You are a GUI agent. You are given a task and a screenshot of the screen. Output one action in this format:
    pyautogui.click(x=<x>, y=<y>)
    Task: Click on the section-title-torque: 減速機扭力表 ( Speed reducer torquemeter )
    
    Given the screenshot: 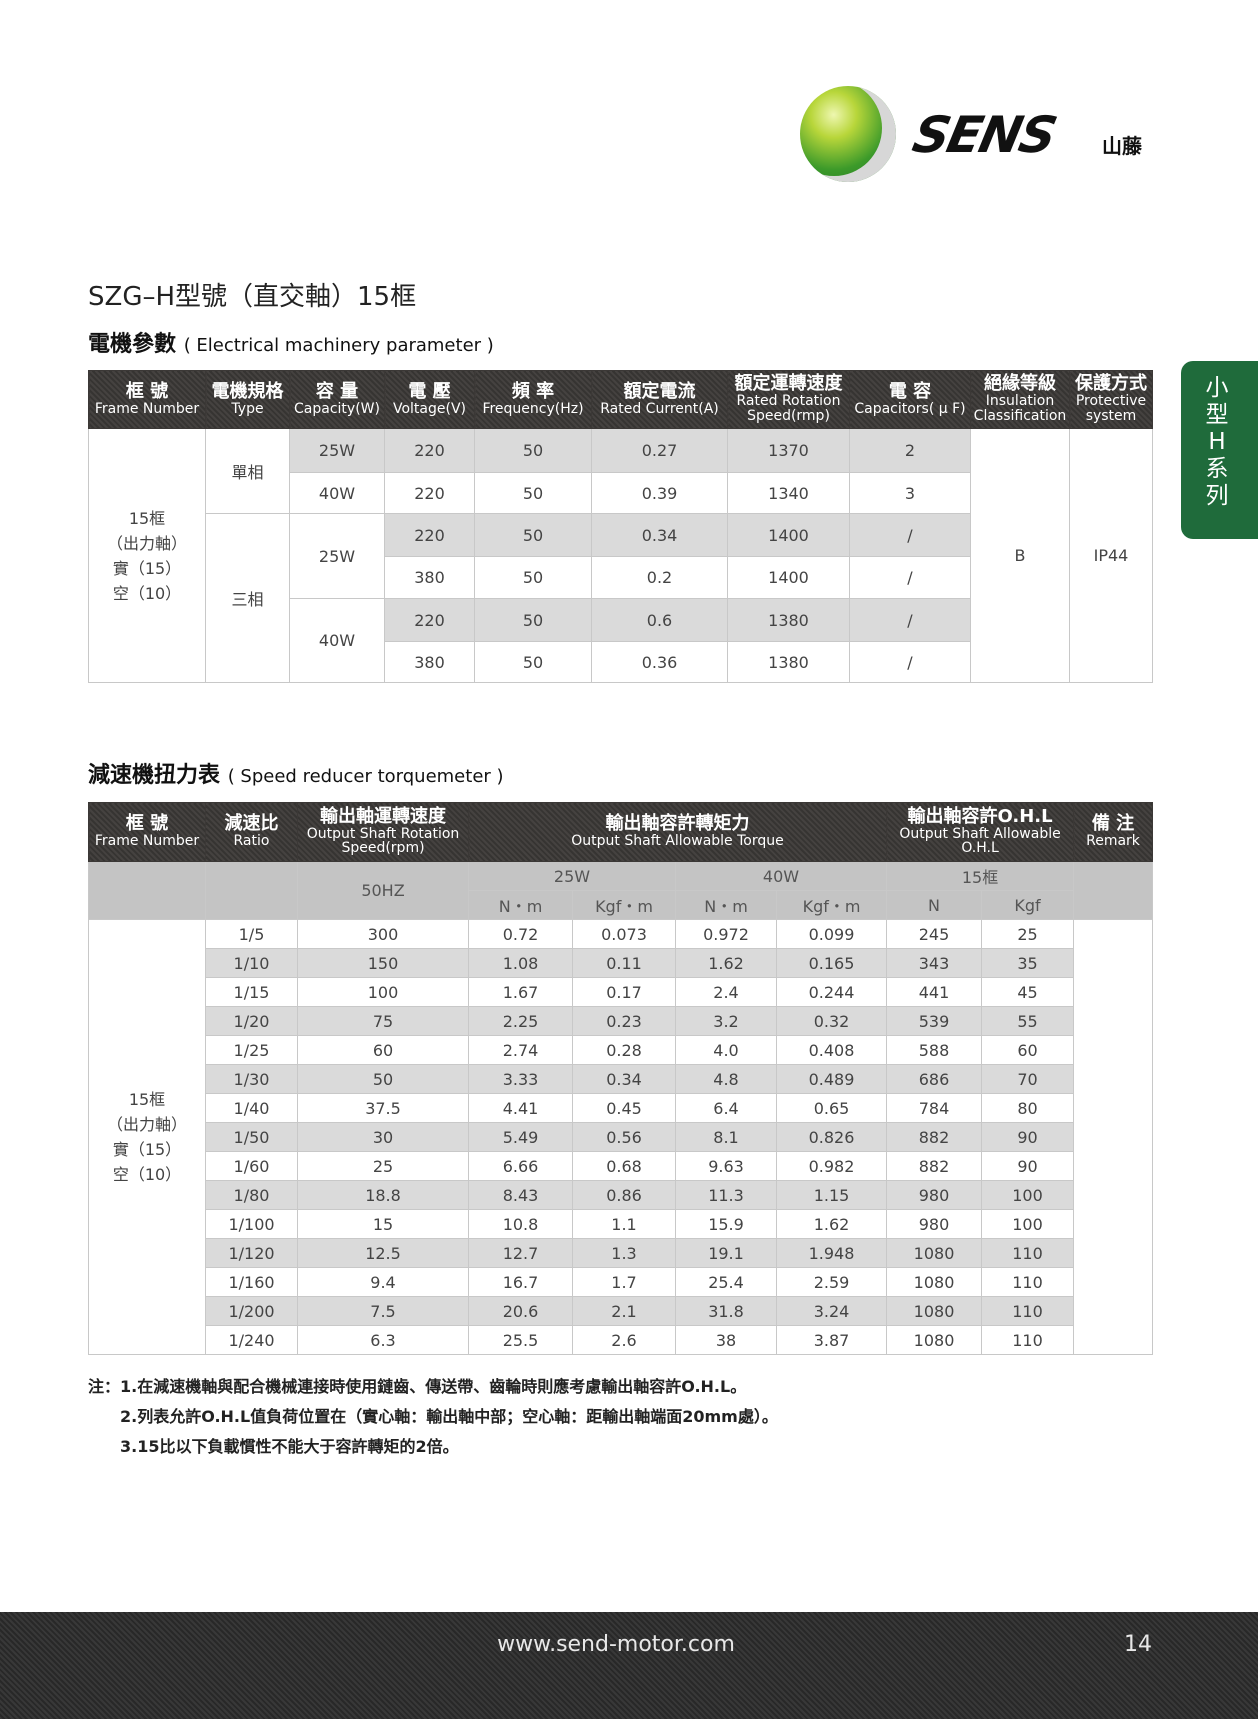 What is the action you would take?
    pyautogui.click(x=296, y=773)
    